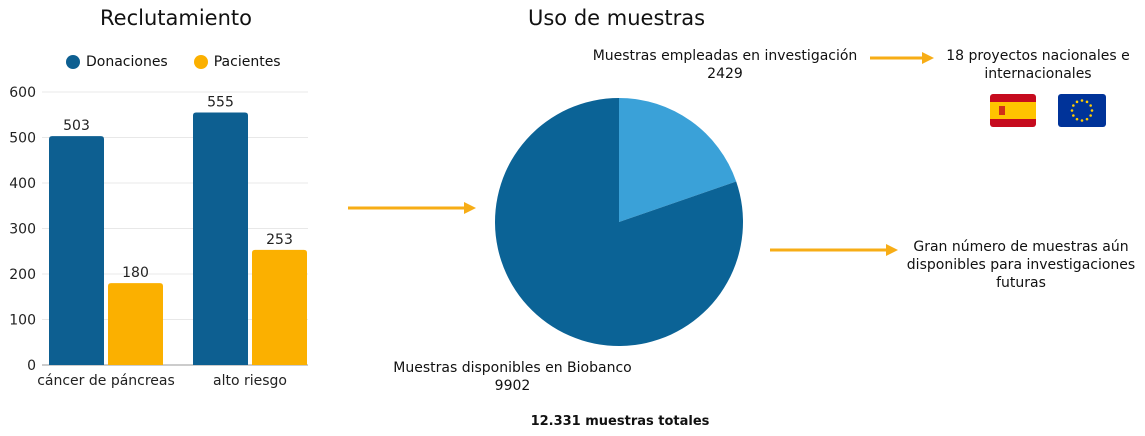 Image resolution: width=1145 pixels, height=436 pixels. What do you see at coordinates (512, 386) in the screenshot?
I see `pie-label-available-value: 9902` at bounding box center [512, 386].